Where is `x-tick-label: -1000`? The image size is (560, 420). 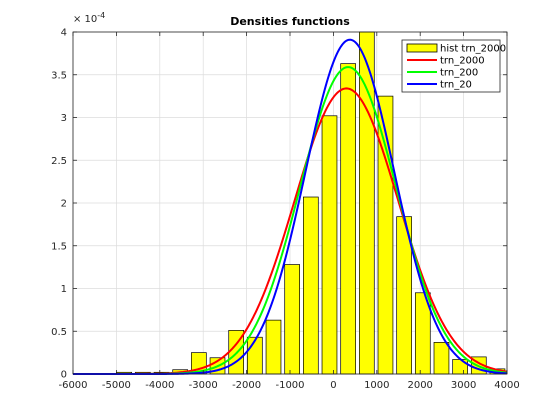
x-tick-label: -1000 is located at coordinates (289, 385).